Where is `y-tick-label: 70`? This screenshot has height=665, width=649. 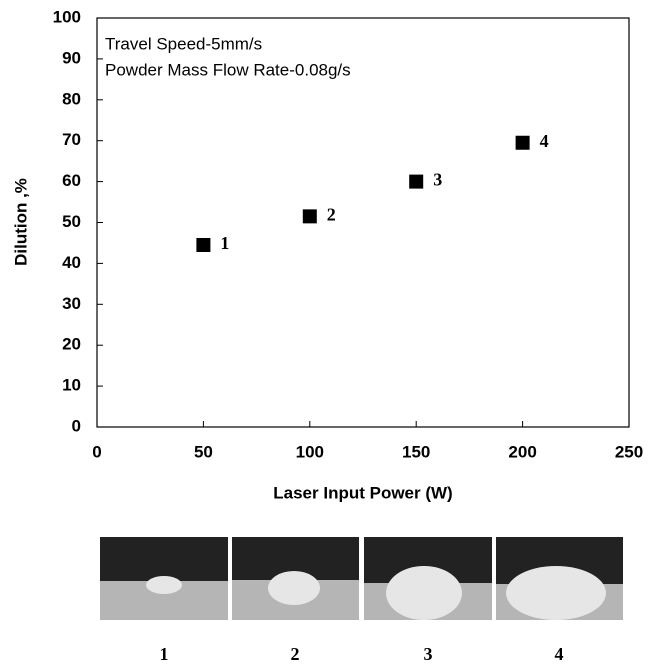 y-tick-label: 70 is located at coordinates (71, 139).